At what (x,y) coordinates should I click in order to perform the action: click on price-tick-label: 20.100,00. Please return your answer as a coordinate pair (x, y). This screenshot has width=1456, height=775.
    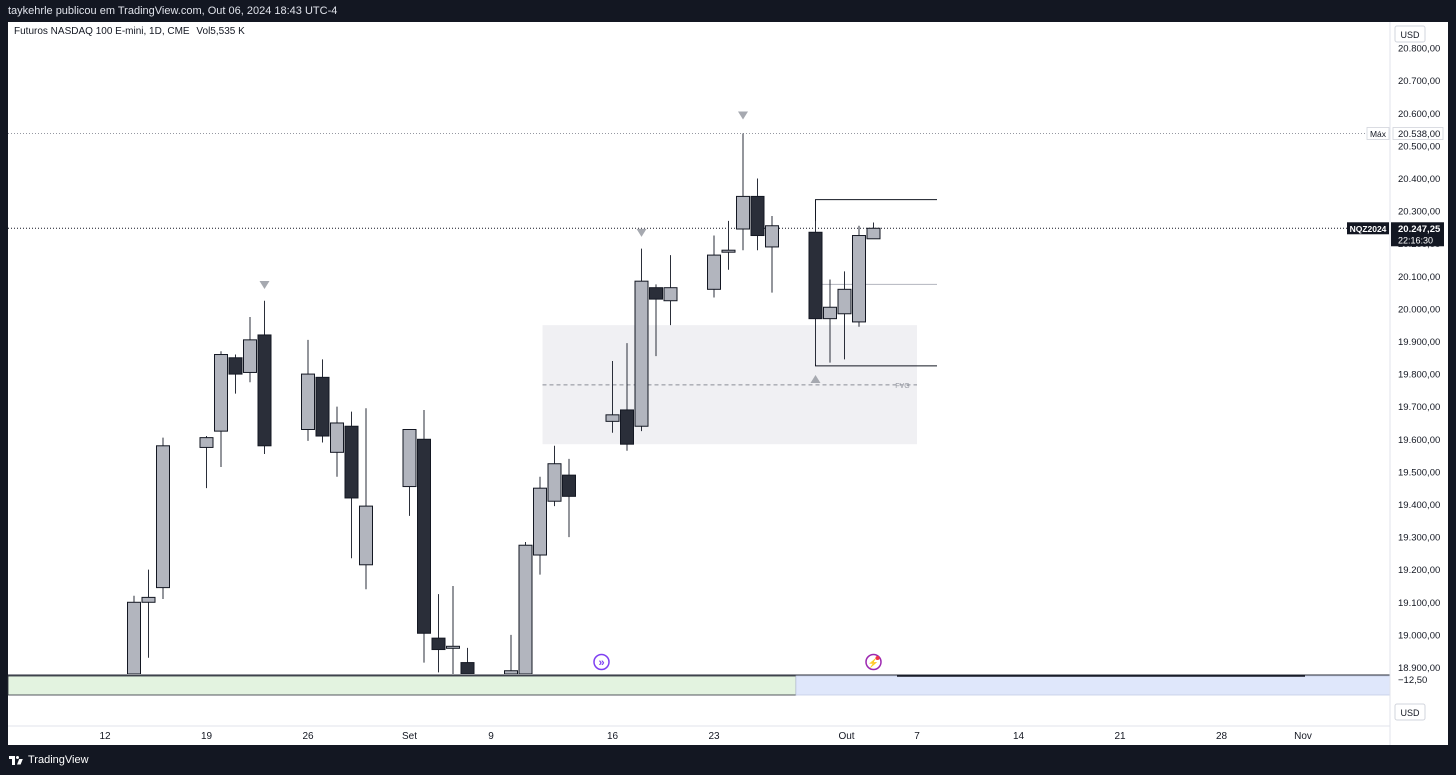
    Looking at the image, I should click on (1419, 277).